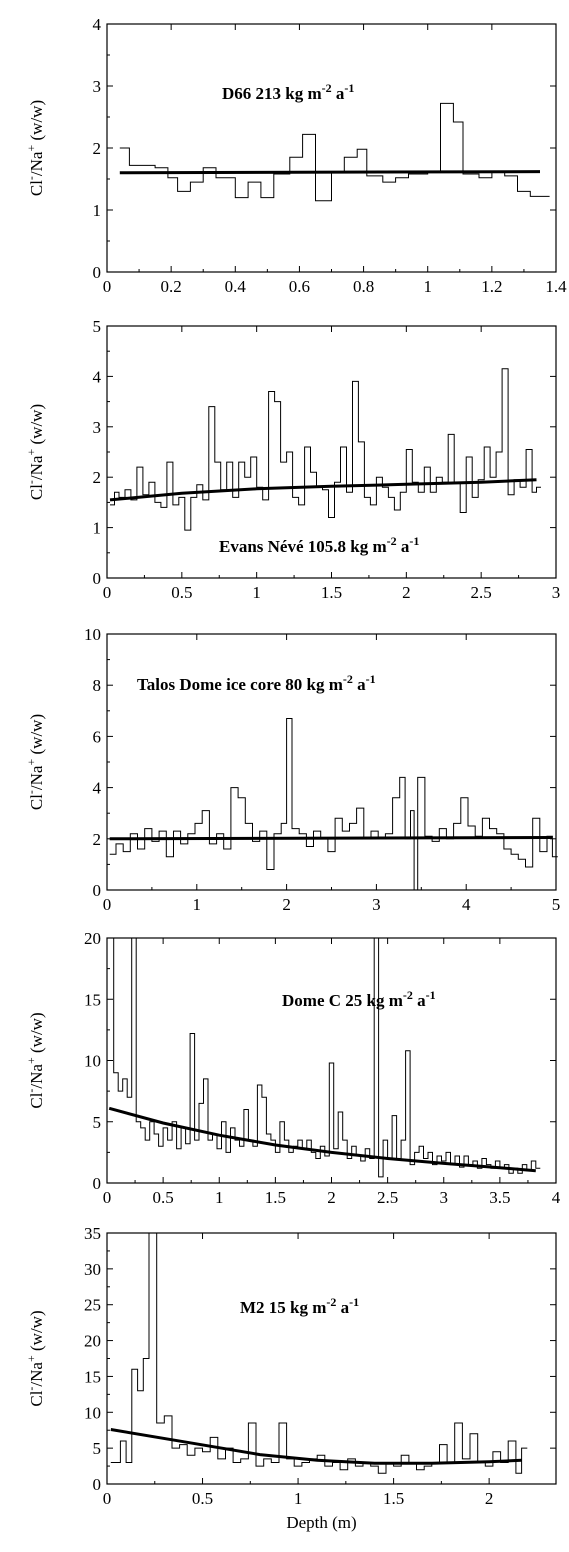 The image size is (569, 1552). Describe the element at coordinates (359, 999) in the screenshot. I see `panel-title: Dome C 25 kg m-2 a-1` at that location.